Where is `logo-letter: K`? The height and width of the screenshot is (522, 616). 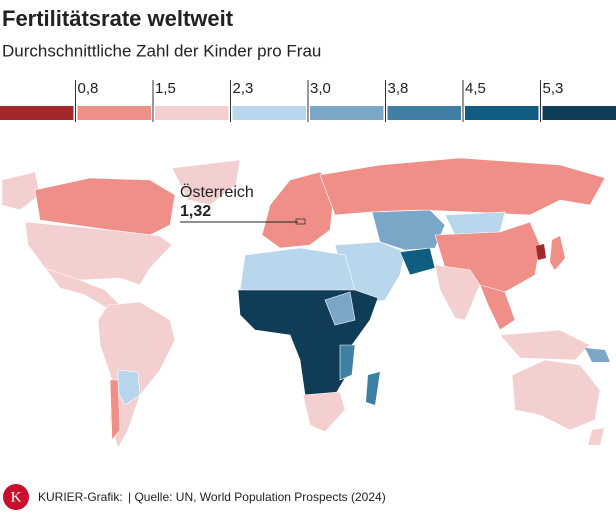
logo-letter: K is located at coordinates (16, 497).